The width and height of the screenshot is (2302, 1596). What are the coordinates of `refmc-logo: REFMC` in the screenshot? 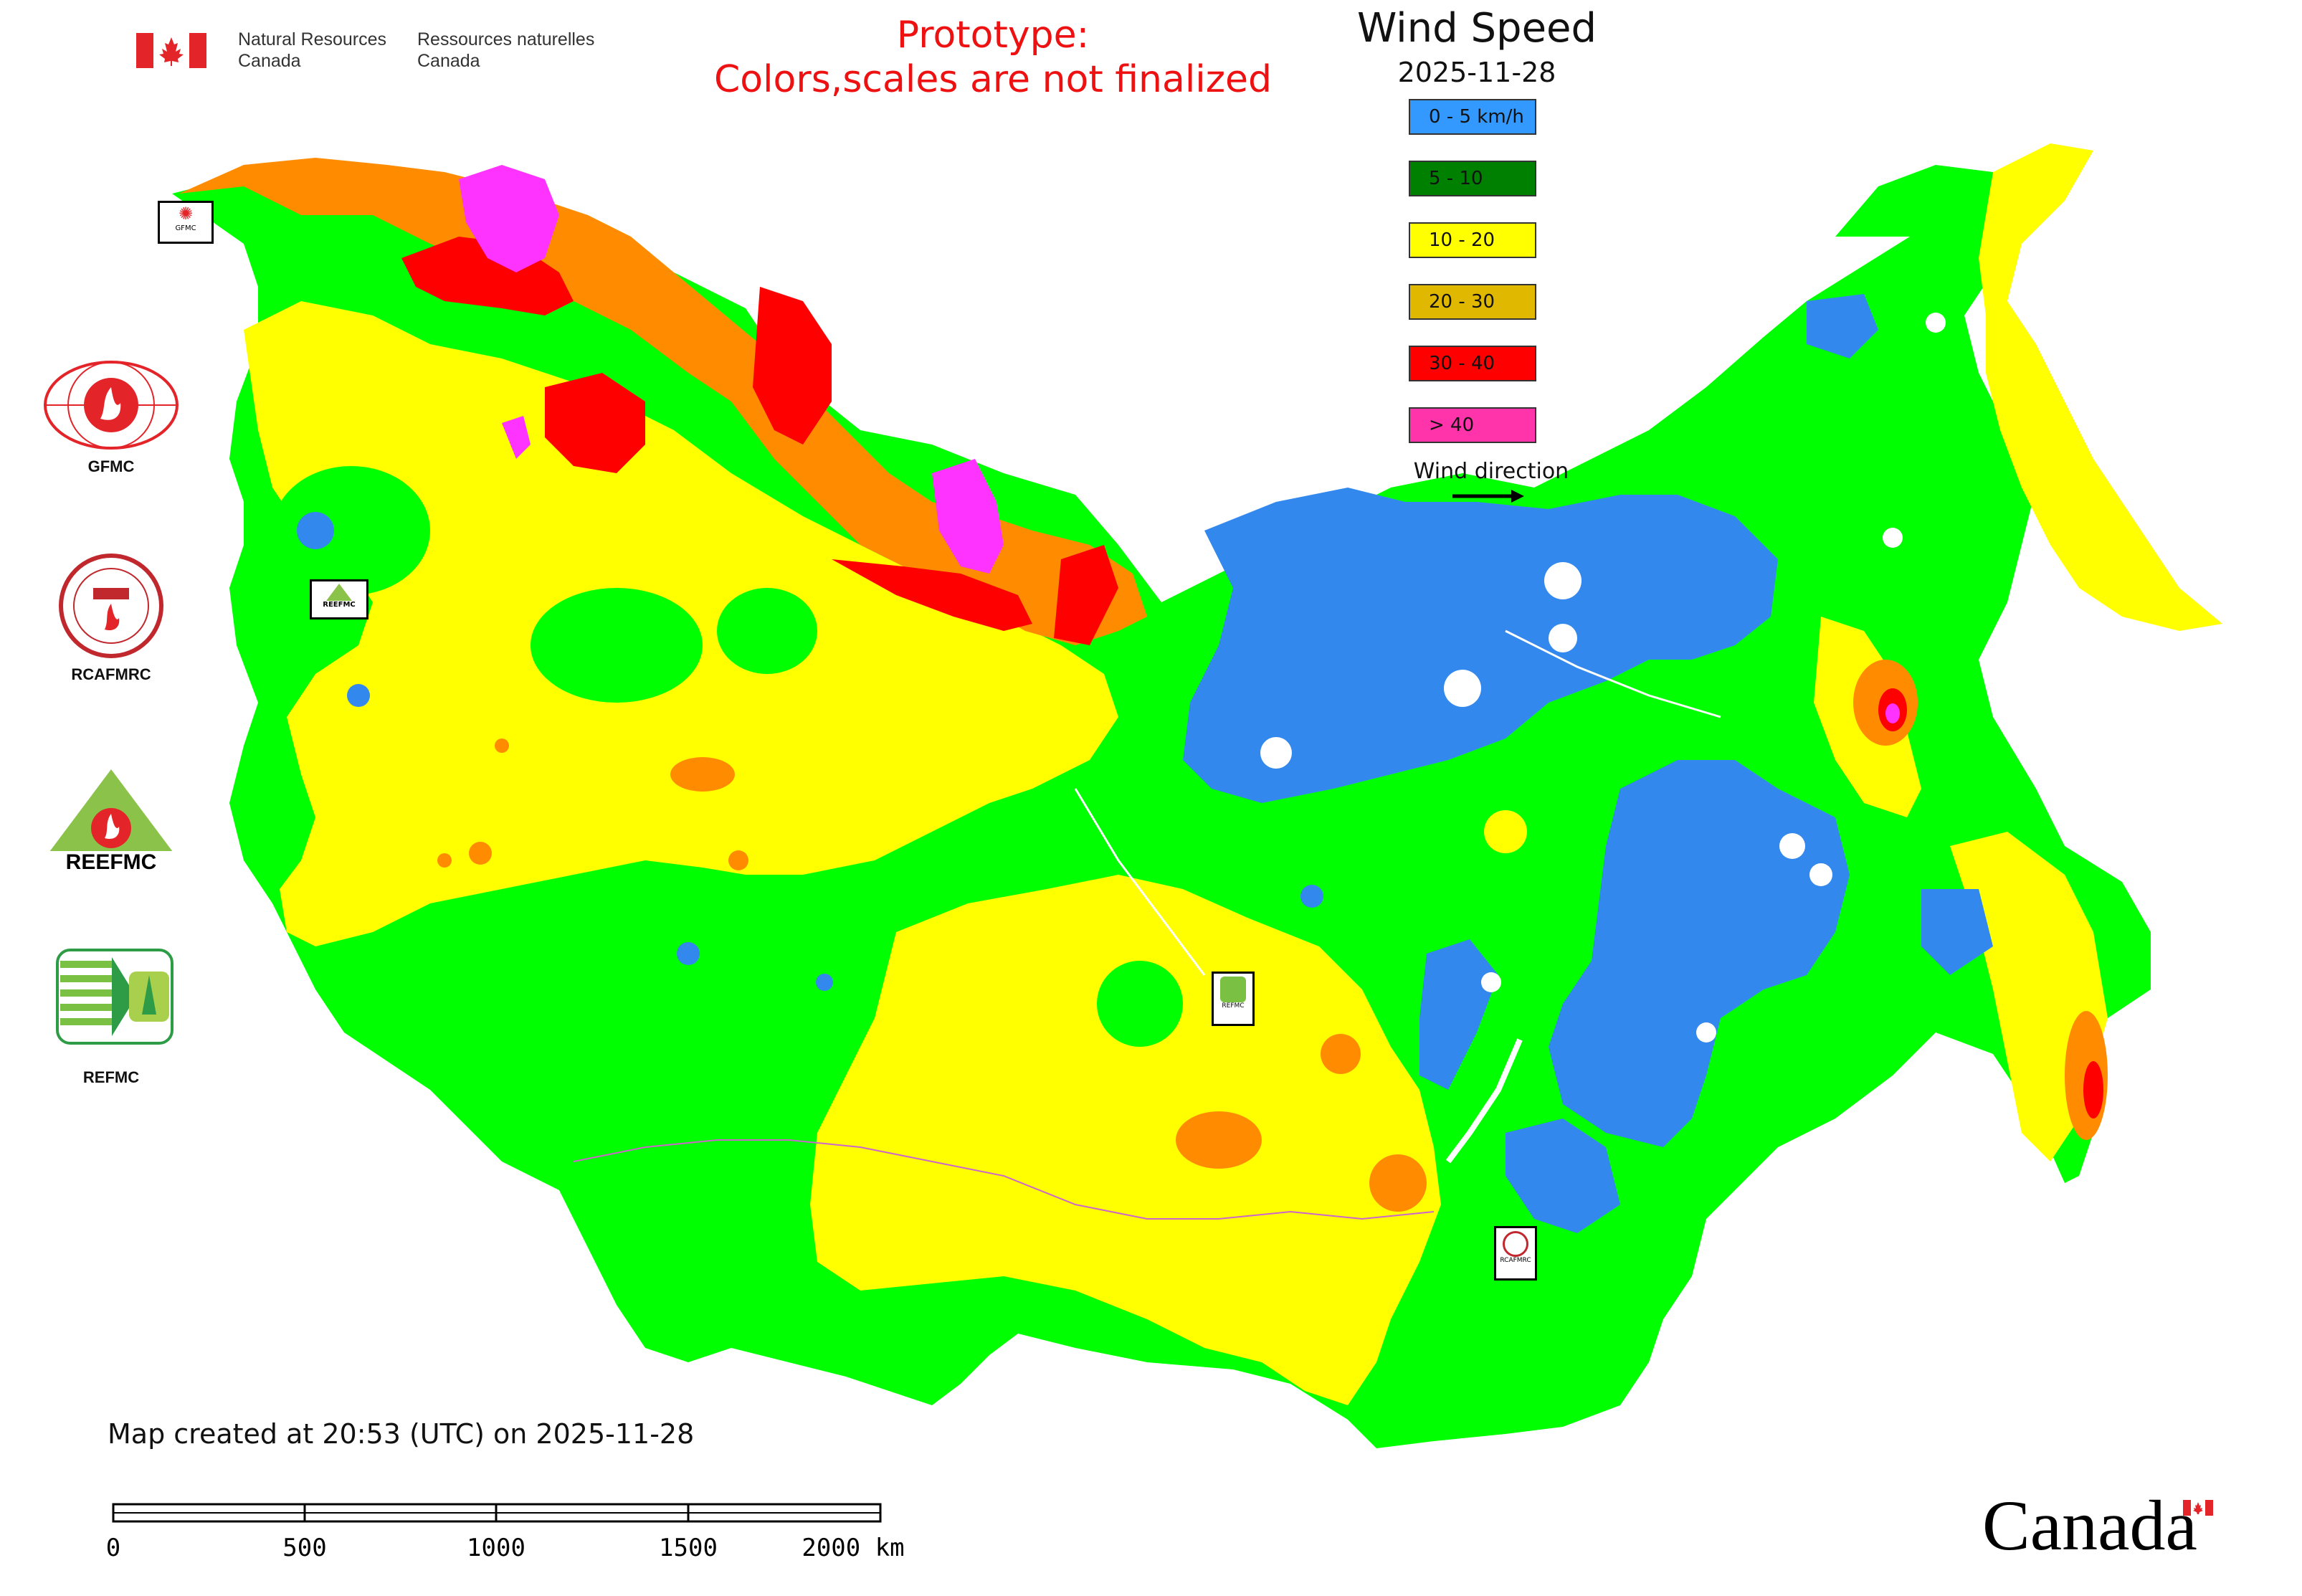 It's located at (111, 1018).